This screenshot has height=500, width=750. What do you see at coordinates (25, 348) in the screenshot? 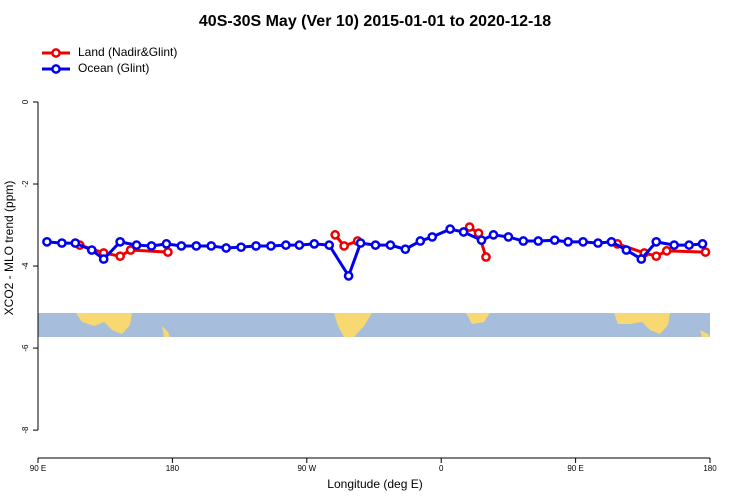
I see `y-tick-label: -6` at bounding box center [25, 348].